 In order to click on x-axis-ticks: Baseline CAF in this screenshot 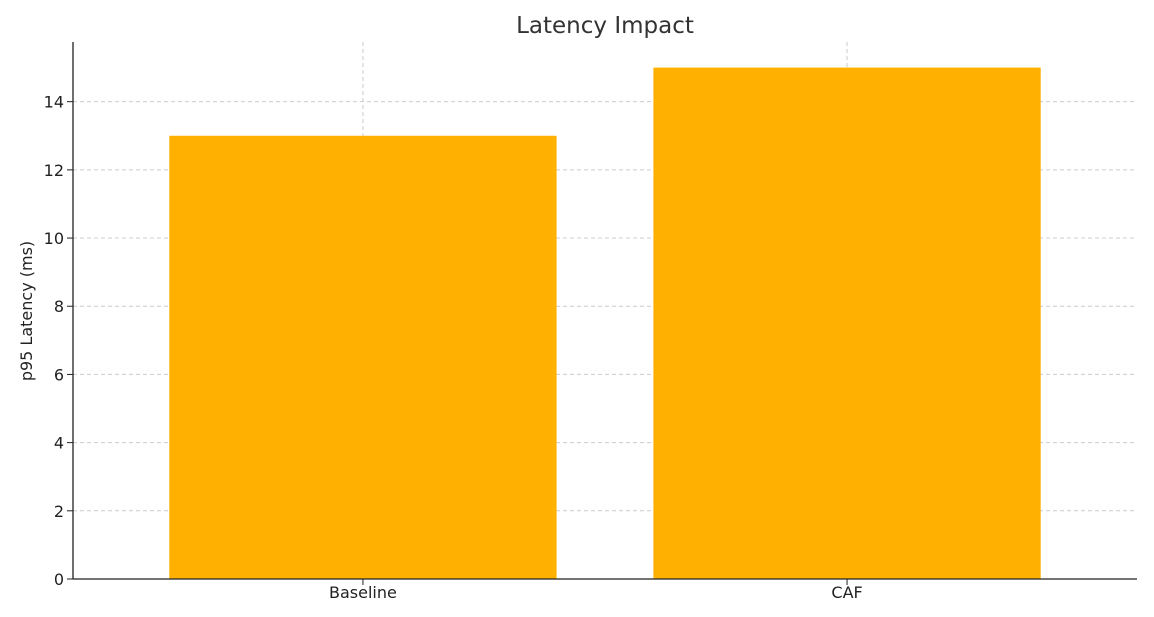, I will do `click(596, 590)`.